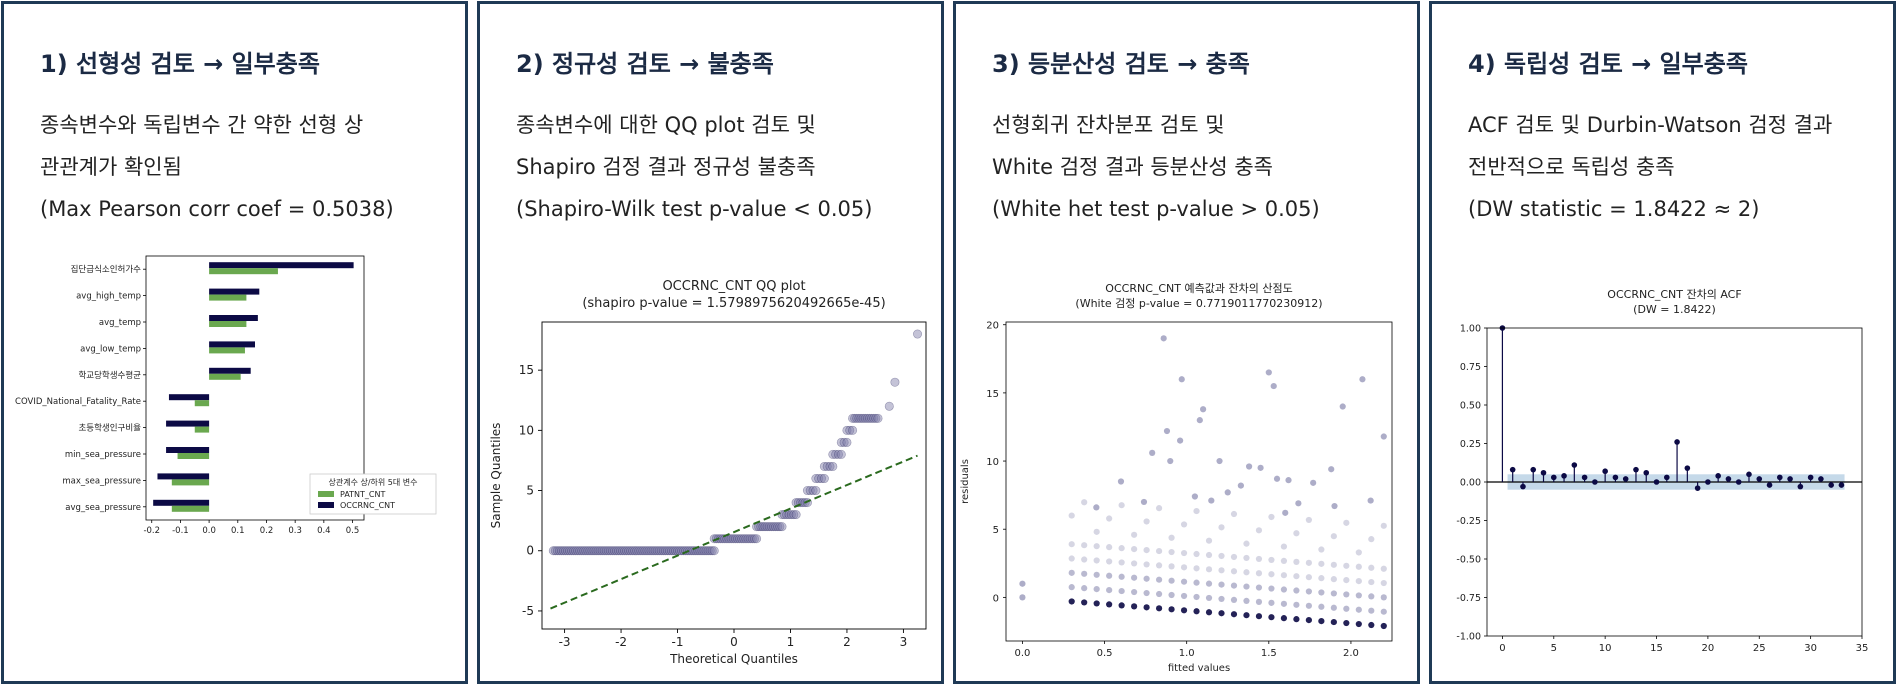 The width and height of the screenshot is (1898, 686). Describe the element at coordinates (1187, 653) in the screenshot. I see `x-tick-label: 1.0` at that location.